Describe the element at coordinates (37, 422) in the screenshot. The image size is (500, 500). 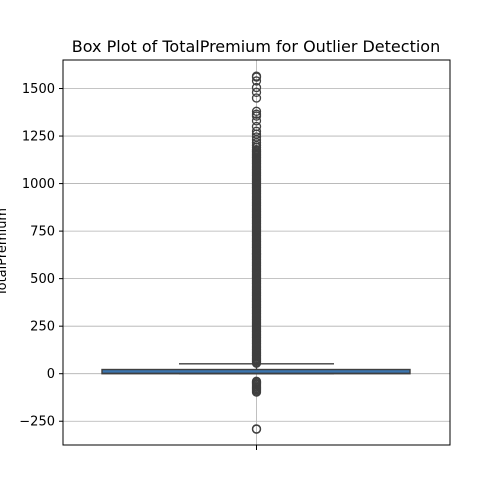
I see `y-tick-label: −250` at that location.